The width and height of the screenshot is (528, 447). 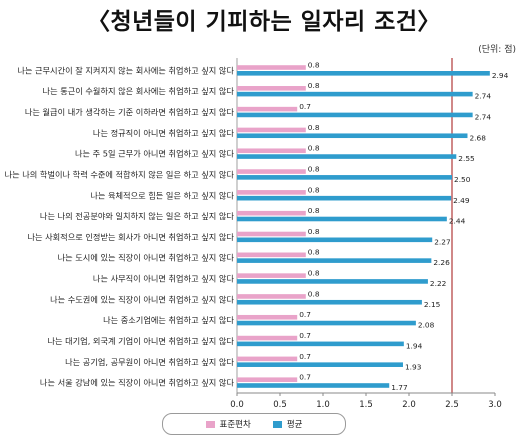 I want to click on x-tick-label: 2.0, so click(x=409, y=405).